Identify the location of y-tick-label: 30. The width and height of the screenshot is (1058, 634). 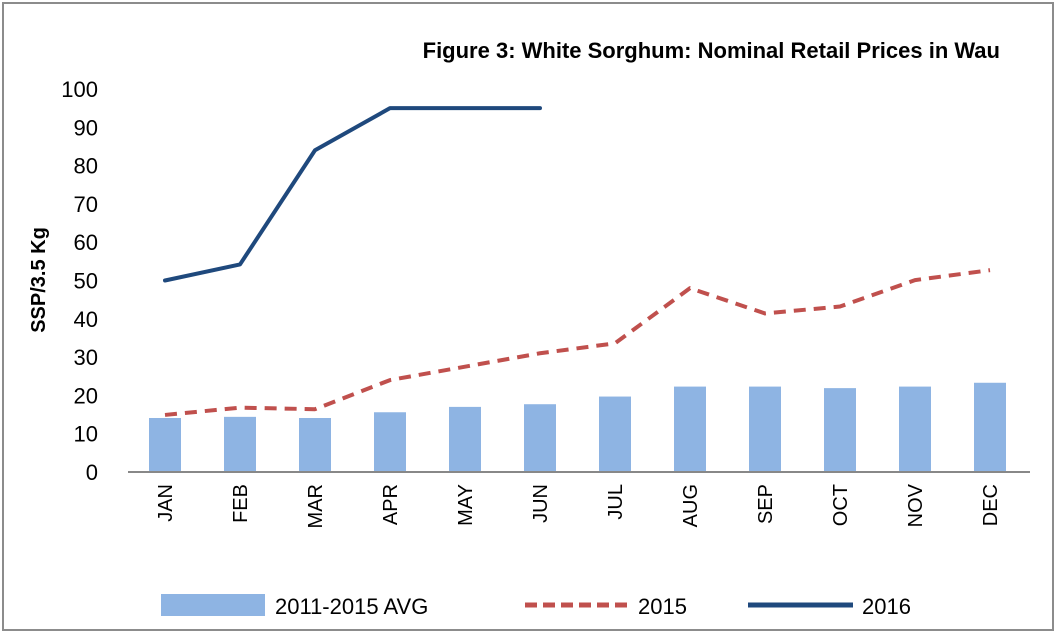
(86, 357).